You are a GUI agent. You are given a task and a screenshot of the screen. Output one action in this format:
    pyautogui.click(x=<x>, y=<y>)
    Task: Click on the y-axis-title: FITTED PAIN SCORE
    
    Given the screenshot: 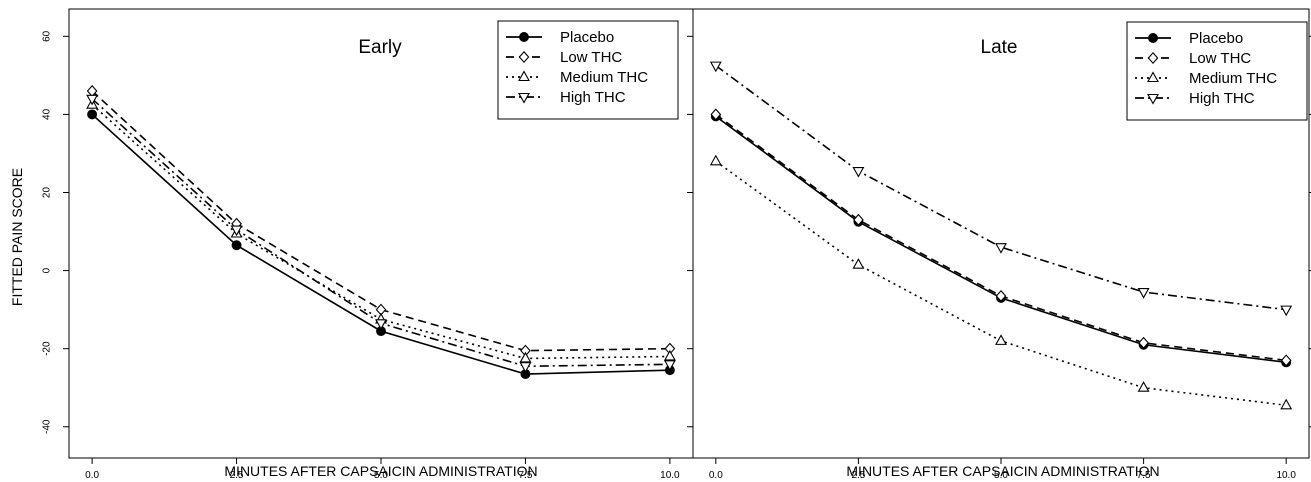 What is the action you would take?
    pyautogui.click(x=17, y=237)
    